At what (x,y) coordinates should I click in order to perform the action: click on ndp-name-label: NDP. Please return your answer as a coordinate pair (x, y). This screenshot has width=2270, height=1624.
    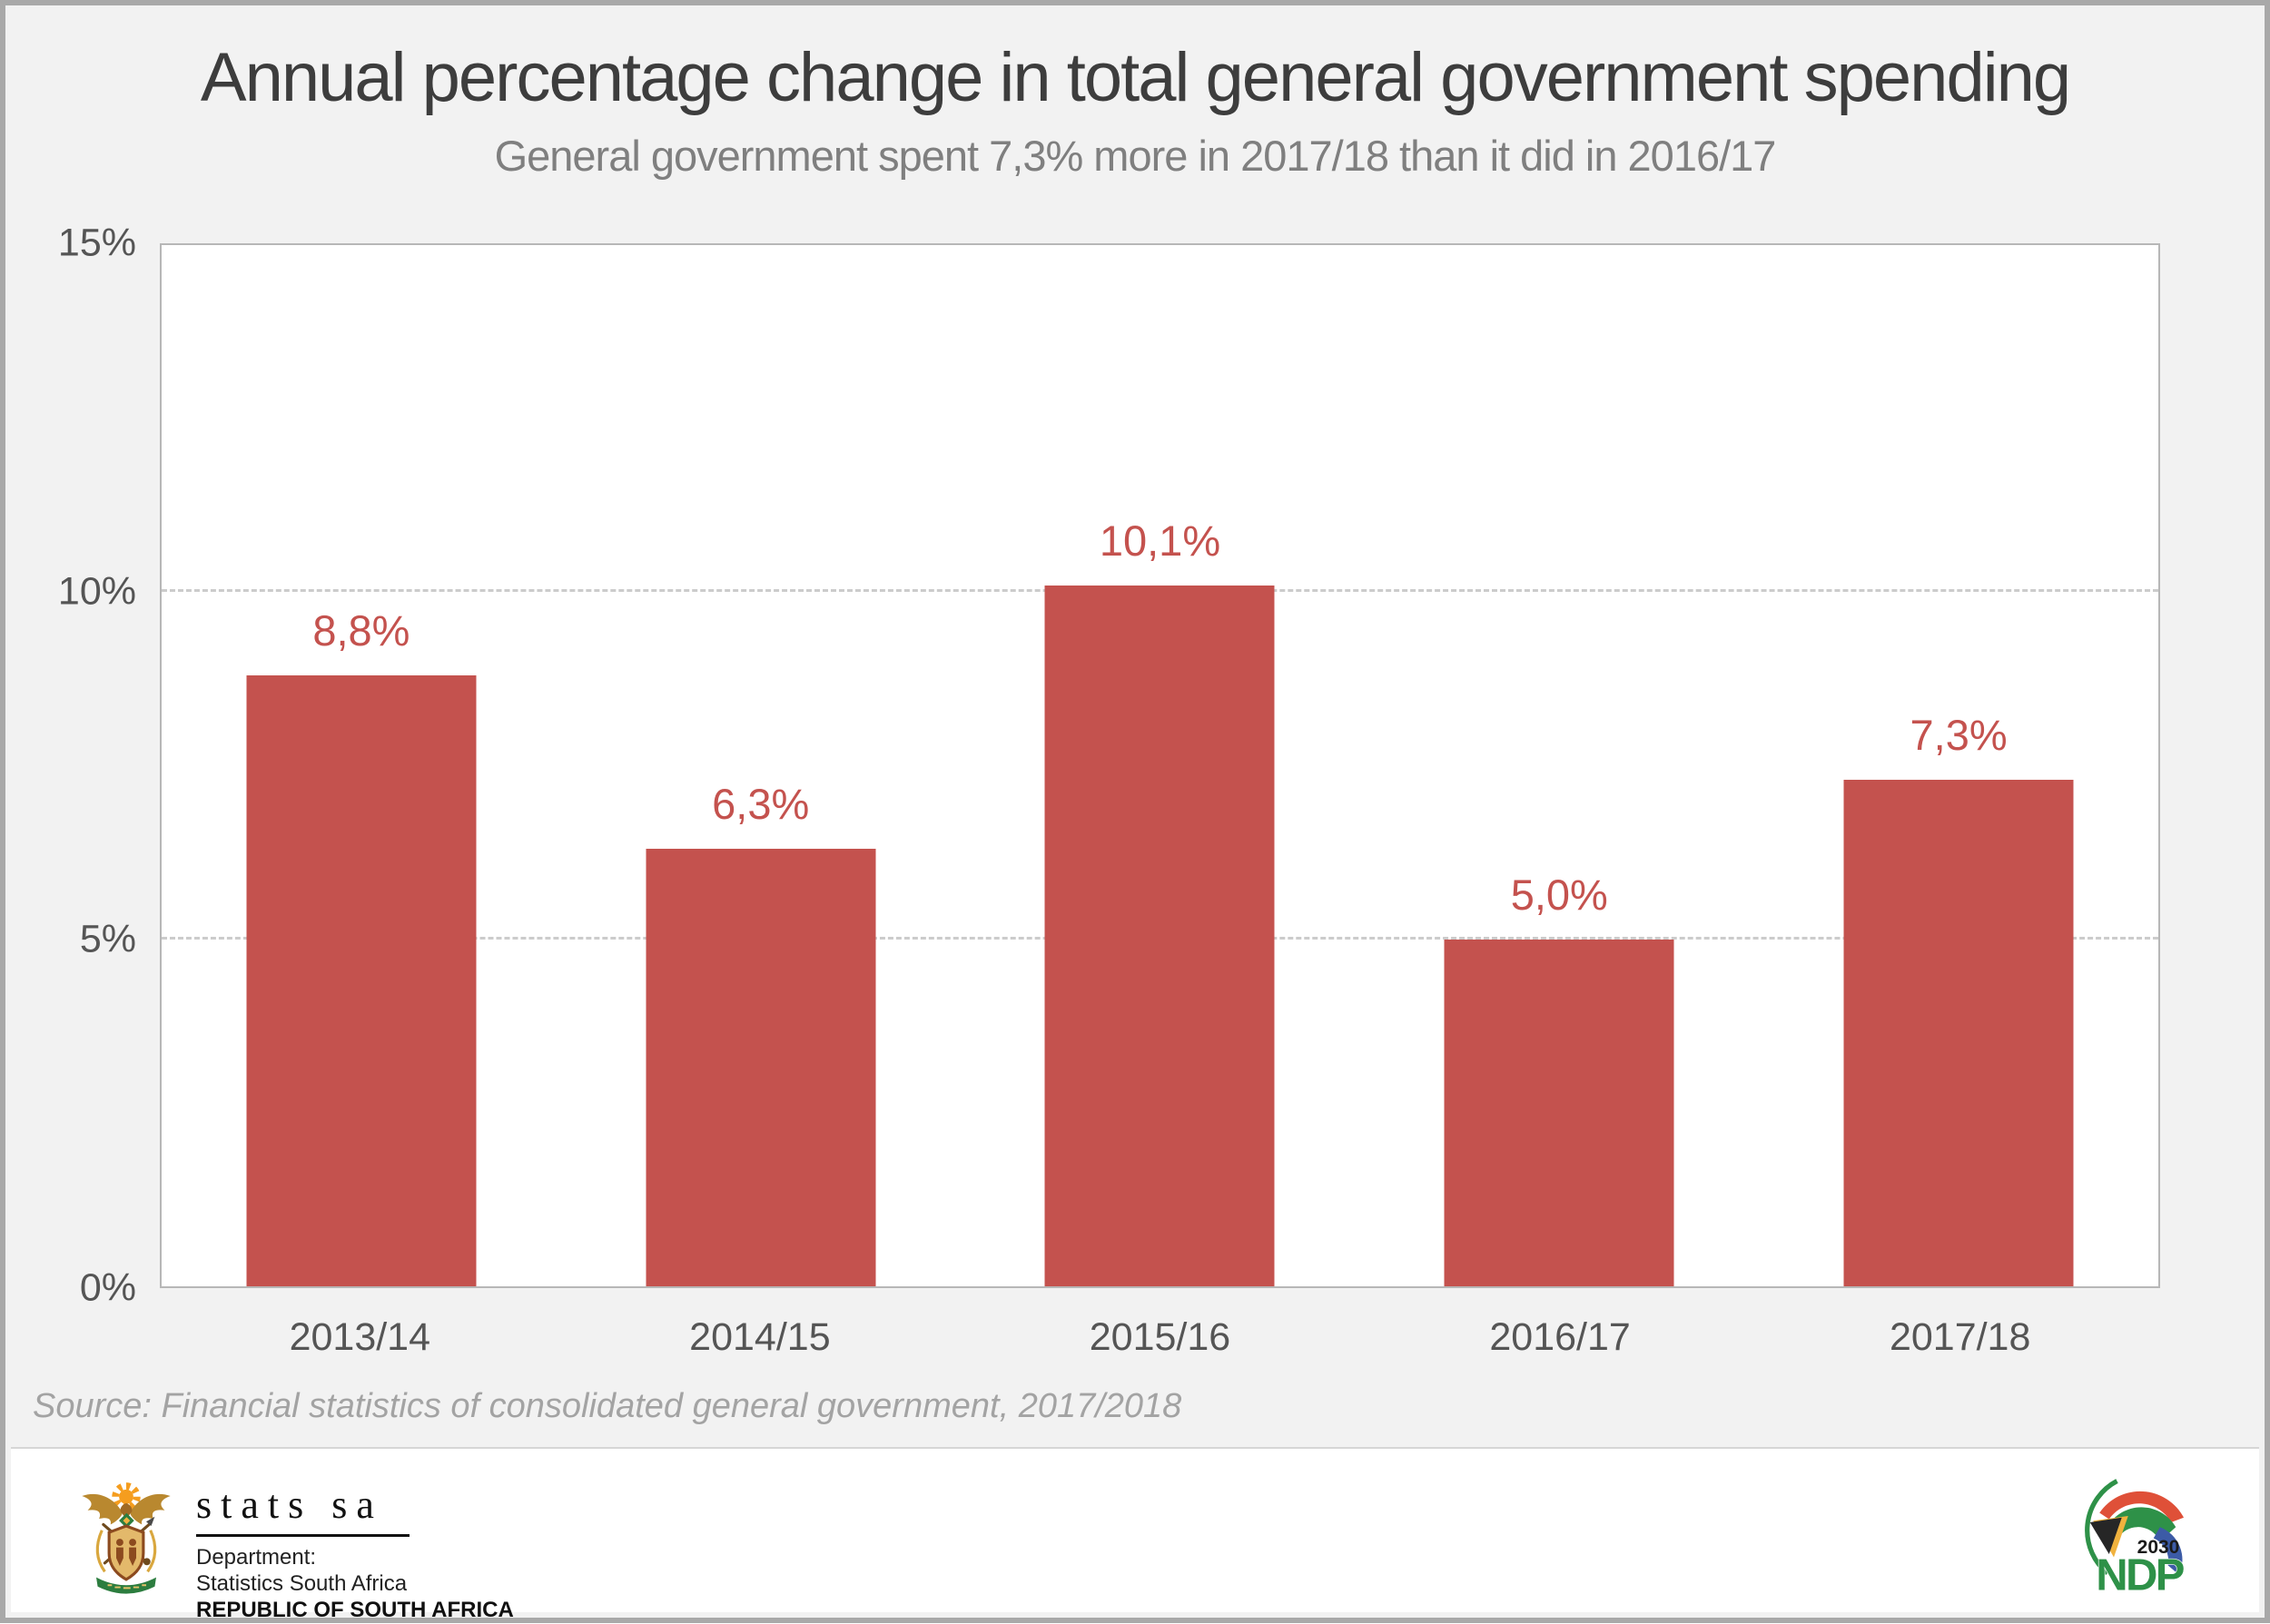
    Looking at the image, I should click on (2140, 1574).